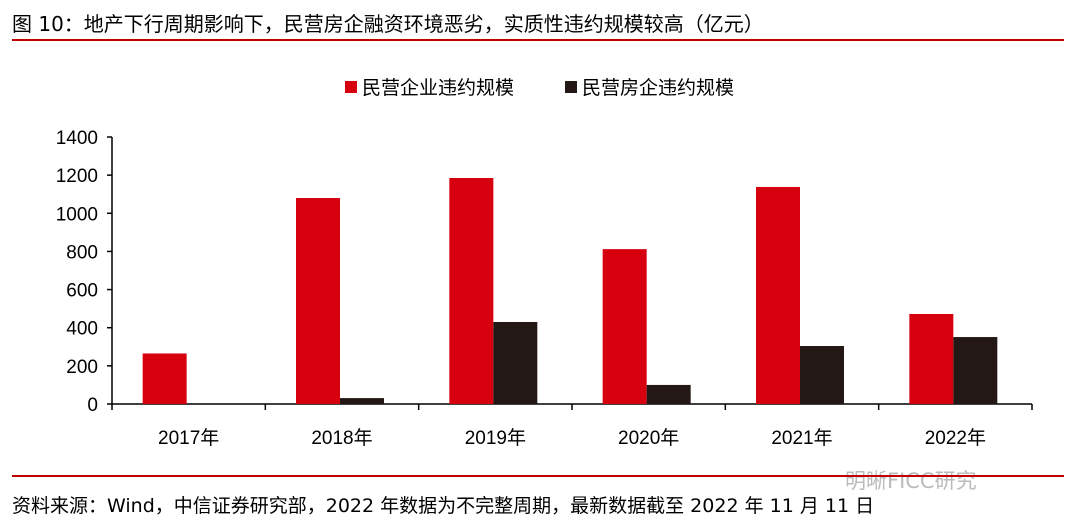  What do you see at coordinates (92, 405) in the screenshot?
I see `y-tick-label: 0` at bounding box center [92, 405].